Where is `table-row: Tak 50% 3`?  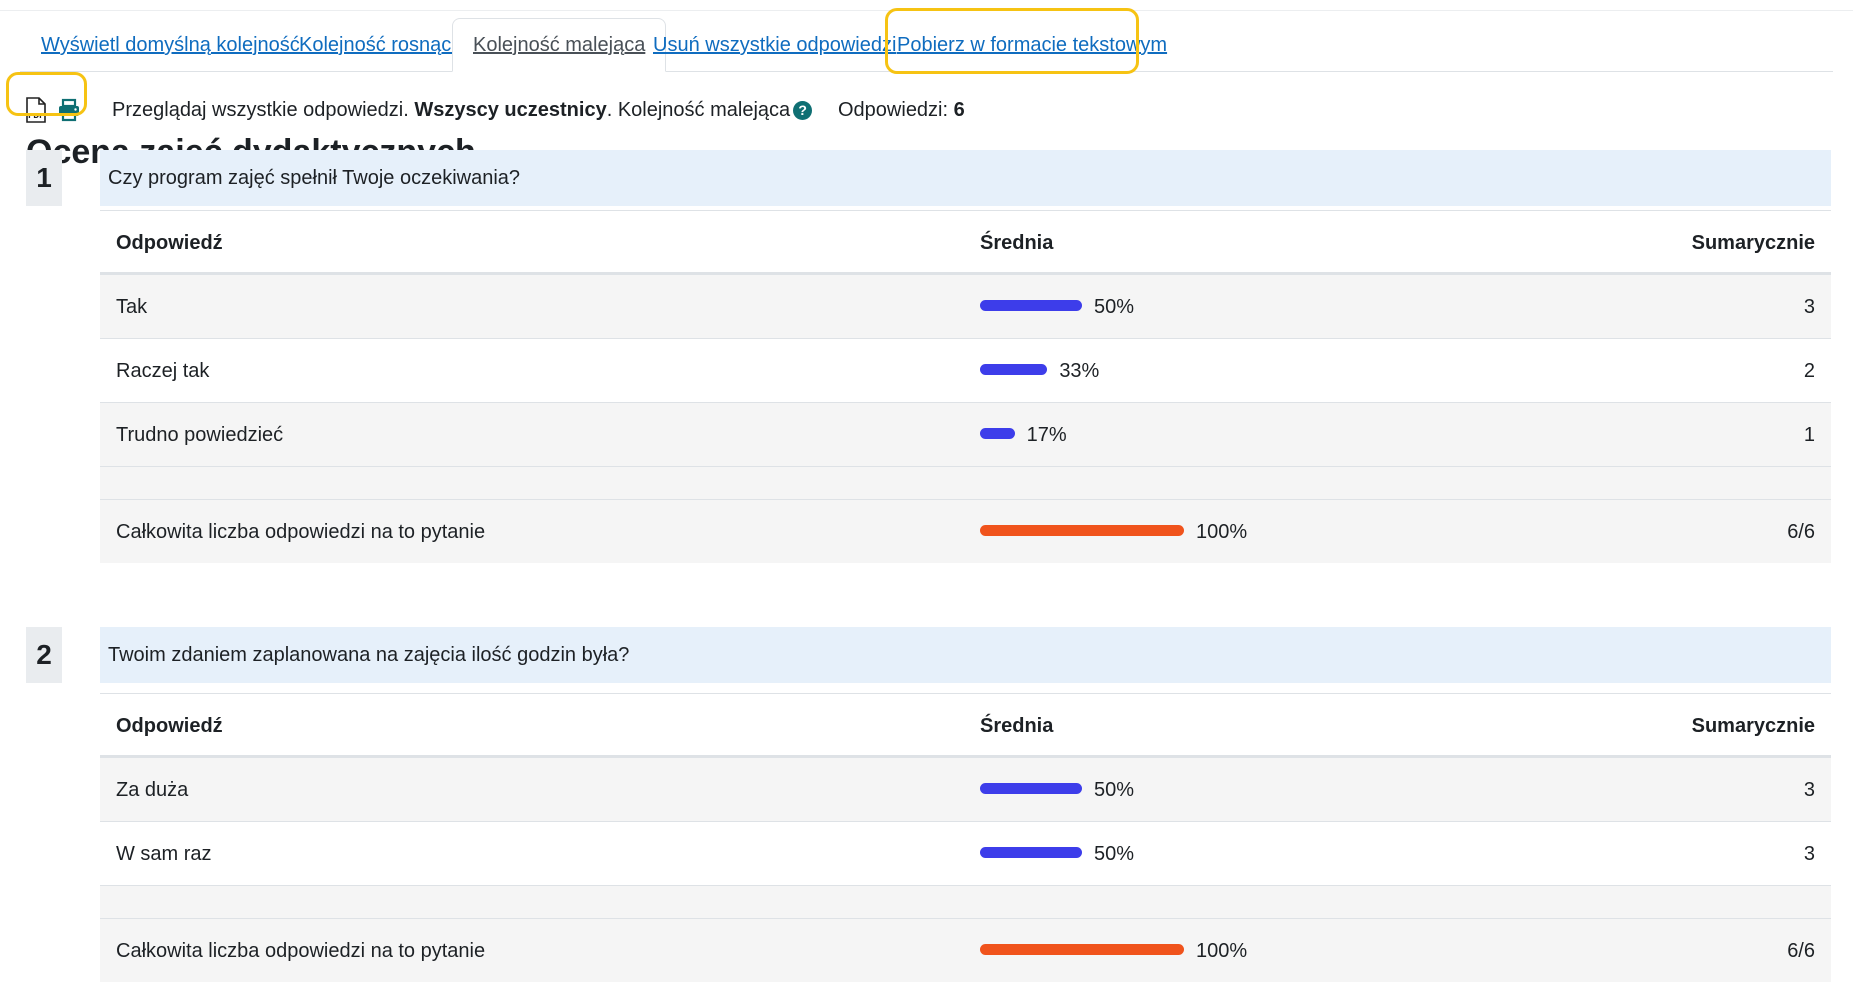
table-row: Tak 50% 3 is located at coordinates (965, 306).